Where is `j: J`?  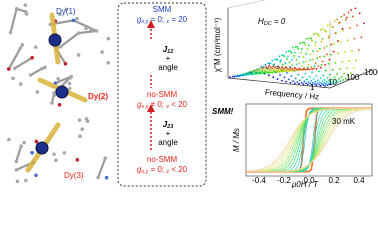
j: J is located at coordinates (165, 49).